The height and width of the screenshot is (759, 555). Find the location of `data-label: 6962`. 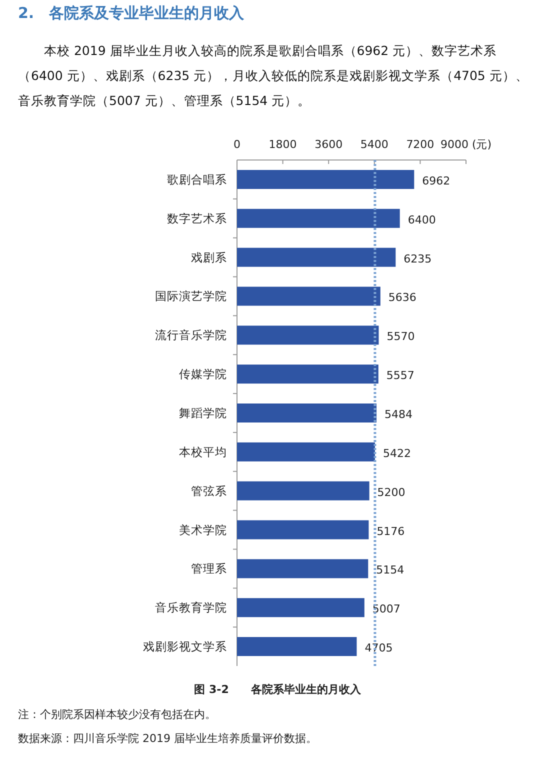

data-label: 6962 is located at coordinates (436, 181).